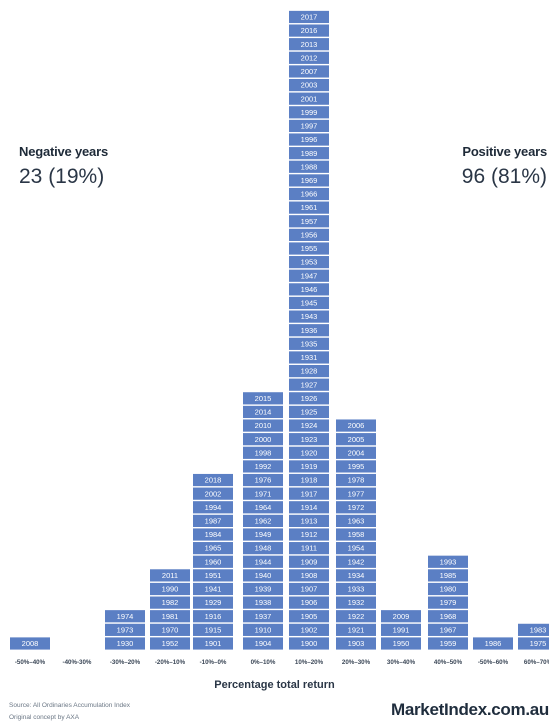 This screenshot has width=549, height=724. I want to click on year-box: 2005, so click(356, 439).